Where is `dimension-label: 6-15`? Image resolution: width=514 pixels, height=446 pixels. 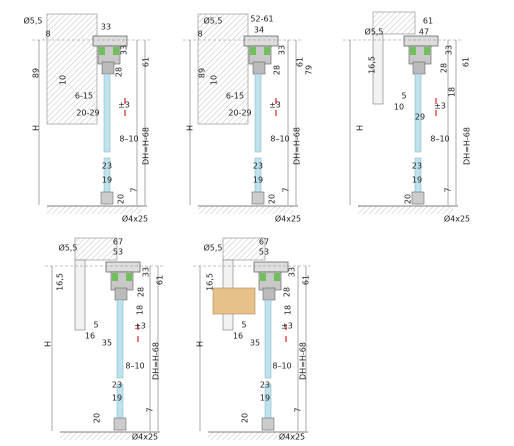 dimension-label: 6-15 is located at coordinates (235, 96).